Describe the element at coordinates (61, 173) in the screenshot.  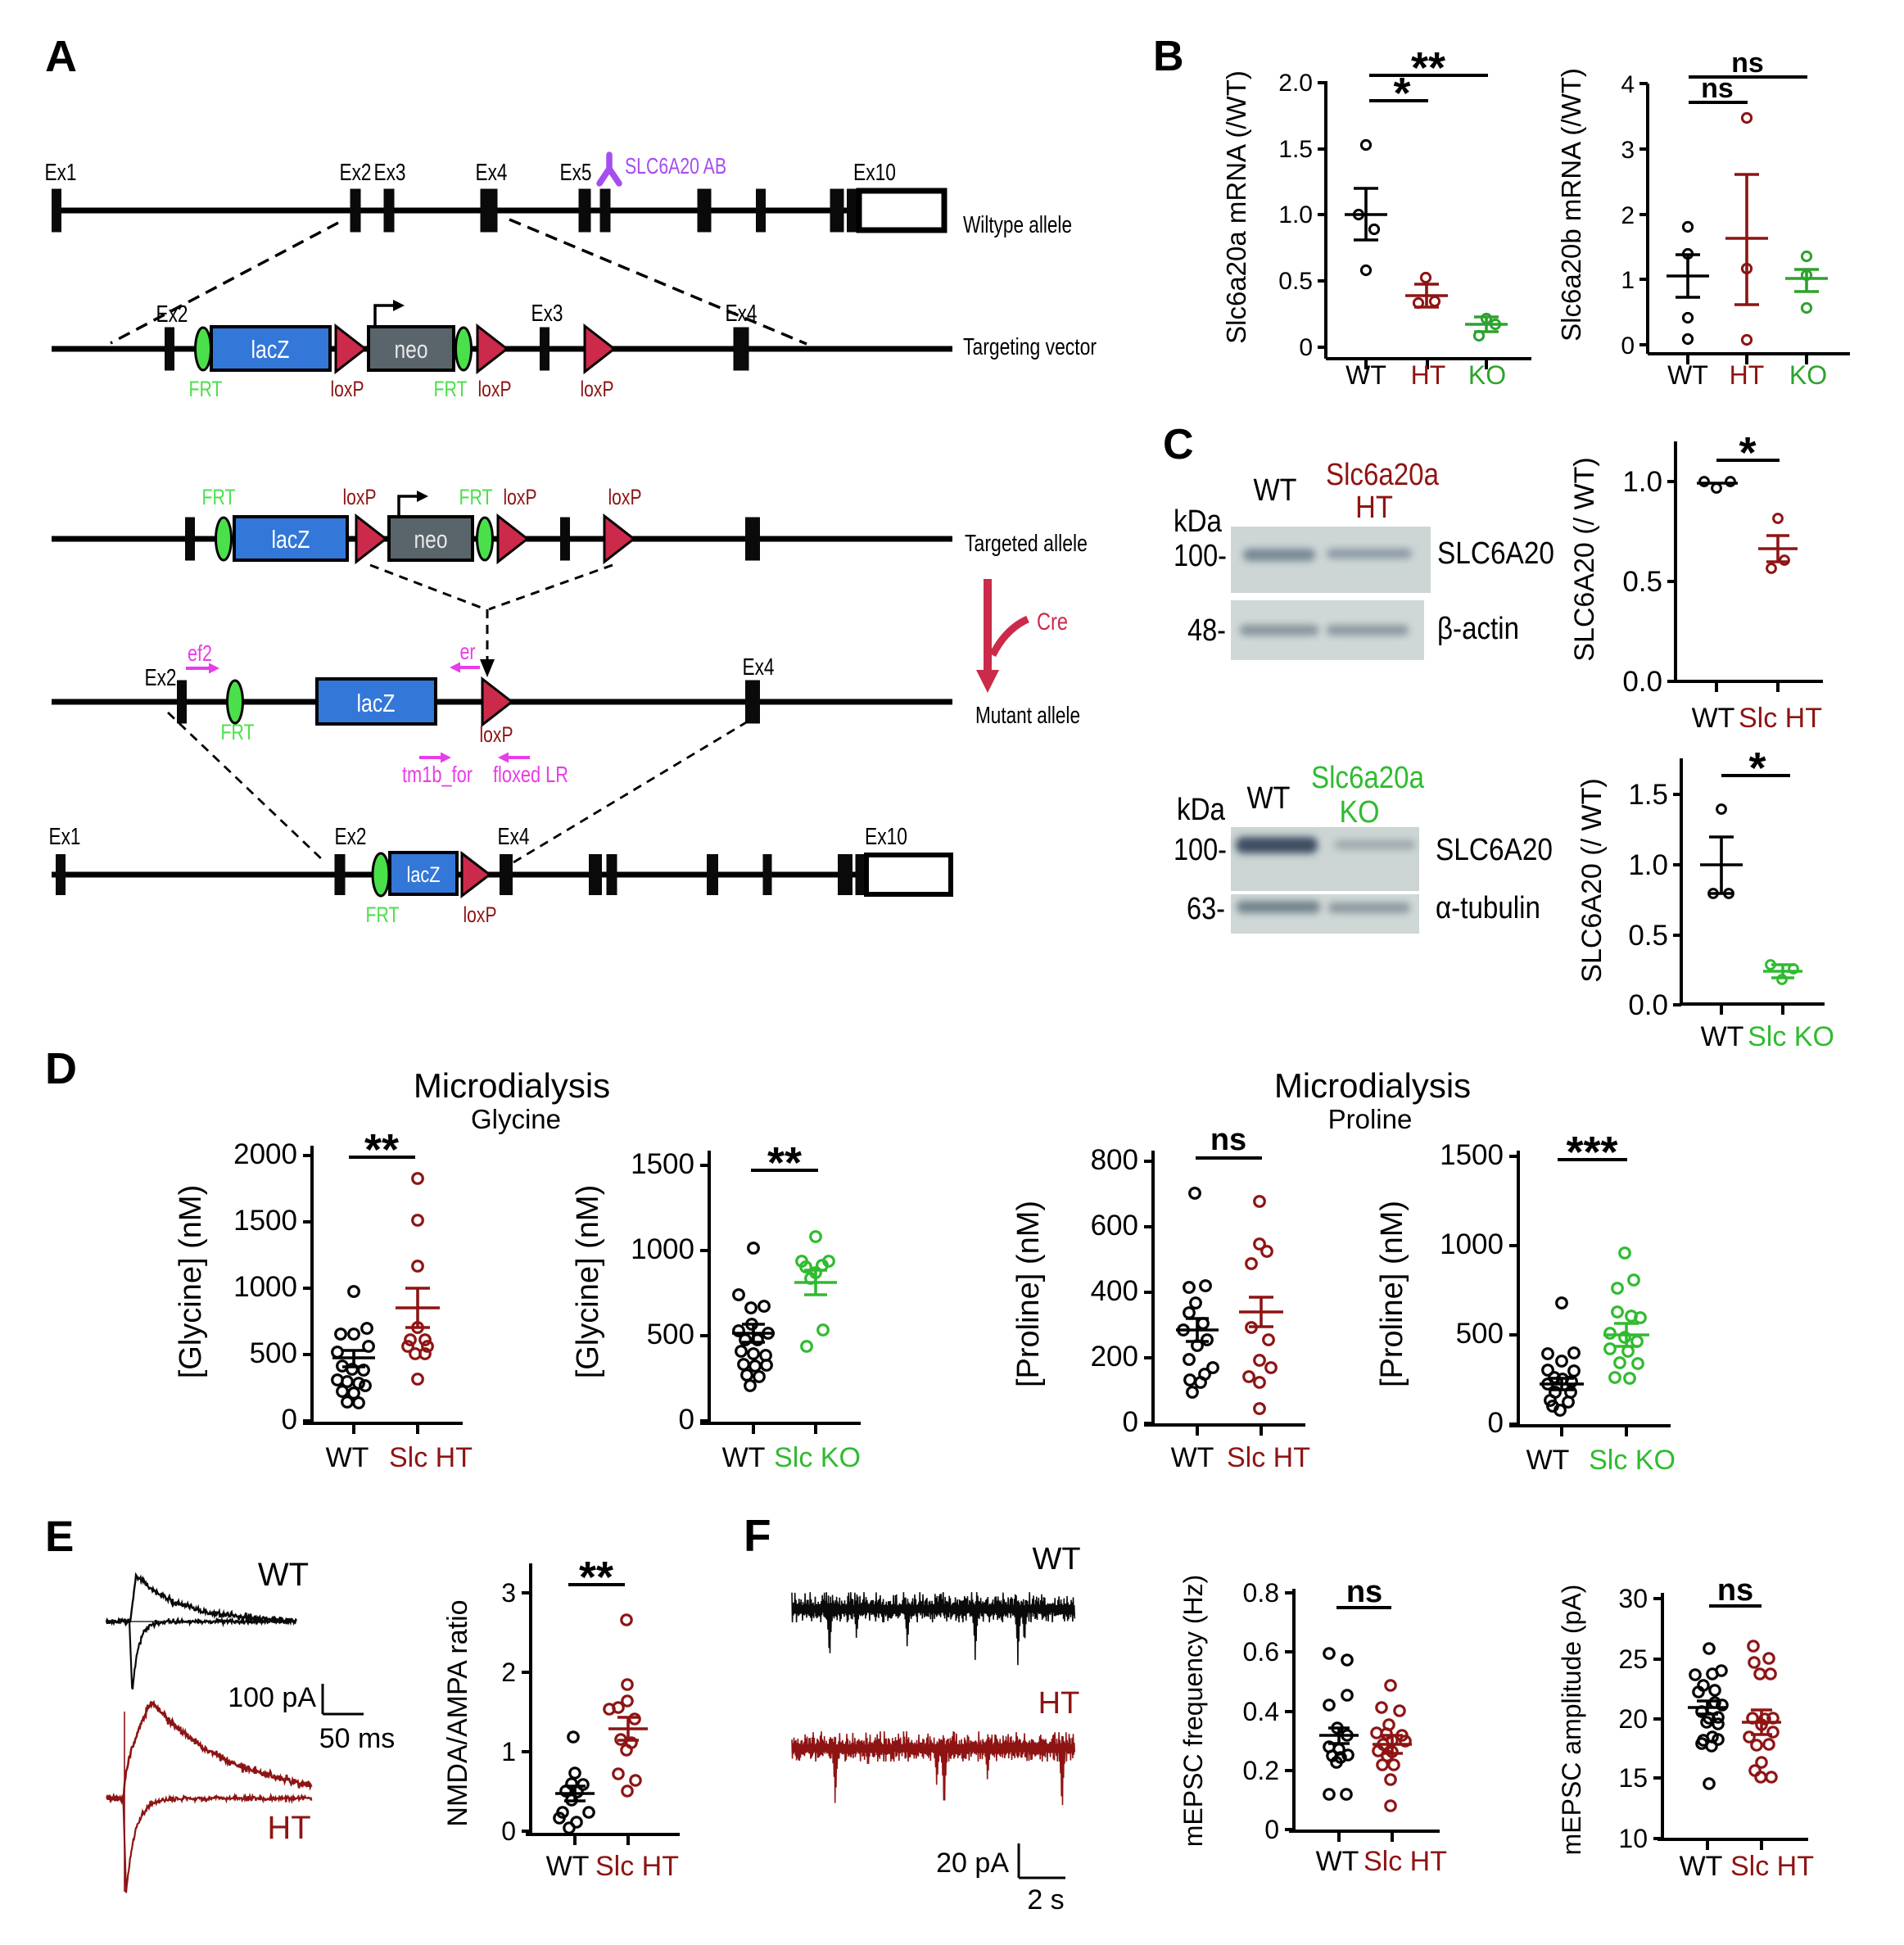
I see `svg-text: Ex1` at that location.